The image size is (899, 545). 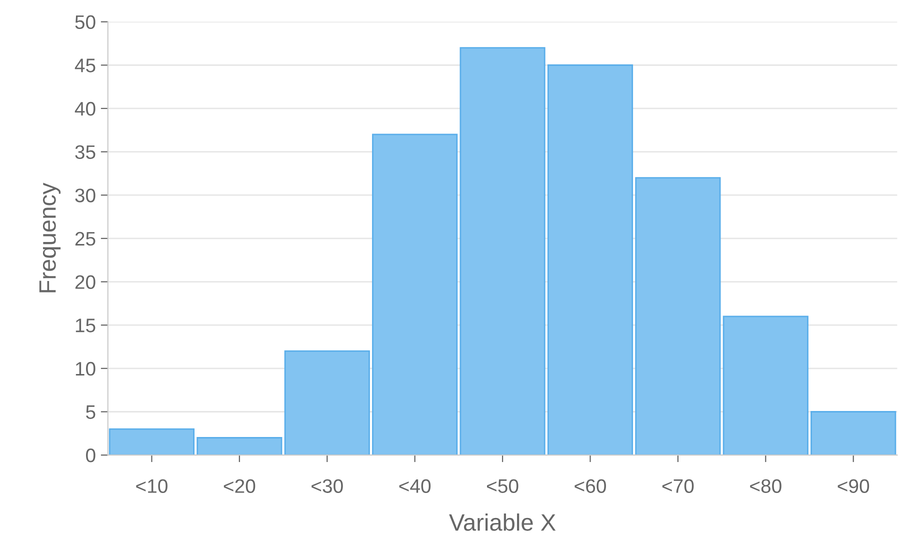 I want to click on y-tick-label: 25, so click(x=85, y=239).